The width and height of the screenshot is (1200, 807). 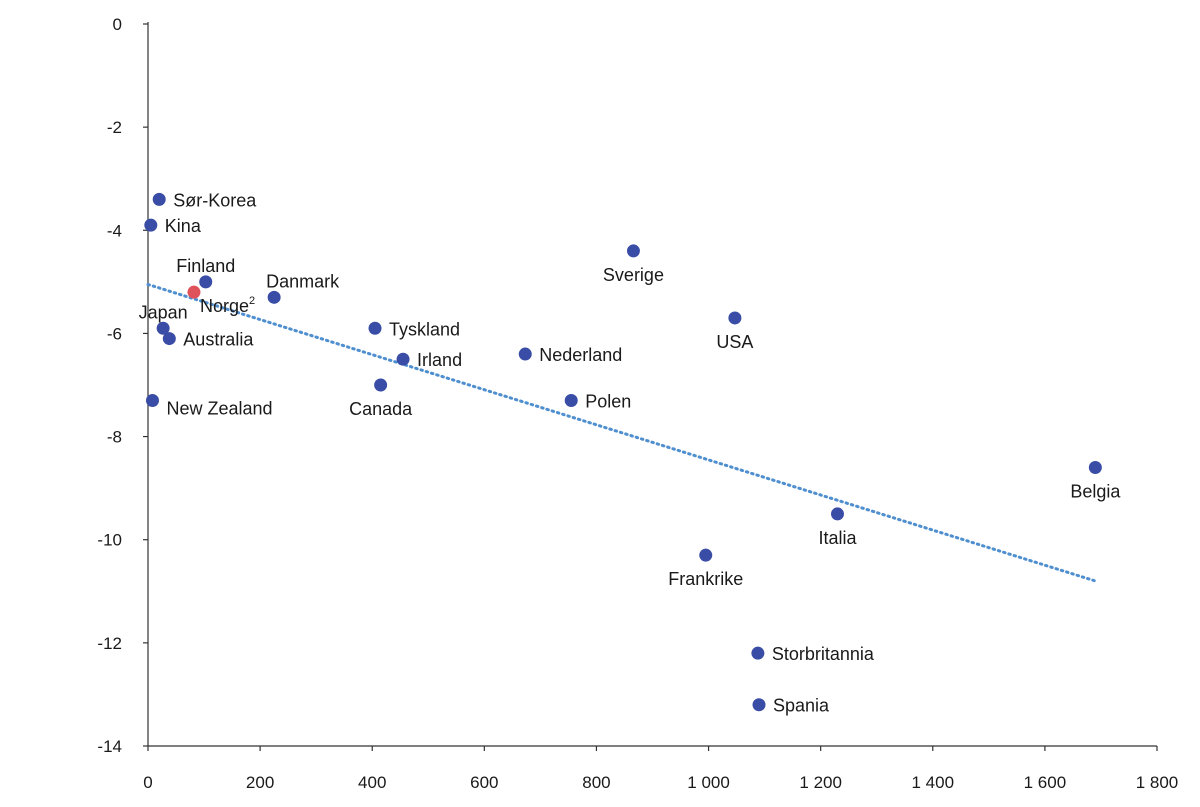 I want to click on point-label-text: New Zealand, so click(x=219, y=408).